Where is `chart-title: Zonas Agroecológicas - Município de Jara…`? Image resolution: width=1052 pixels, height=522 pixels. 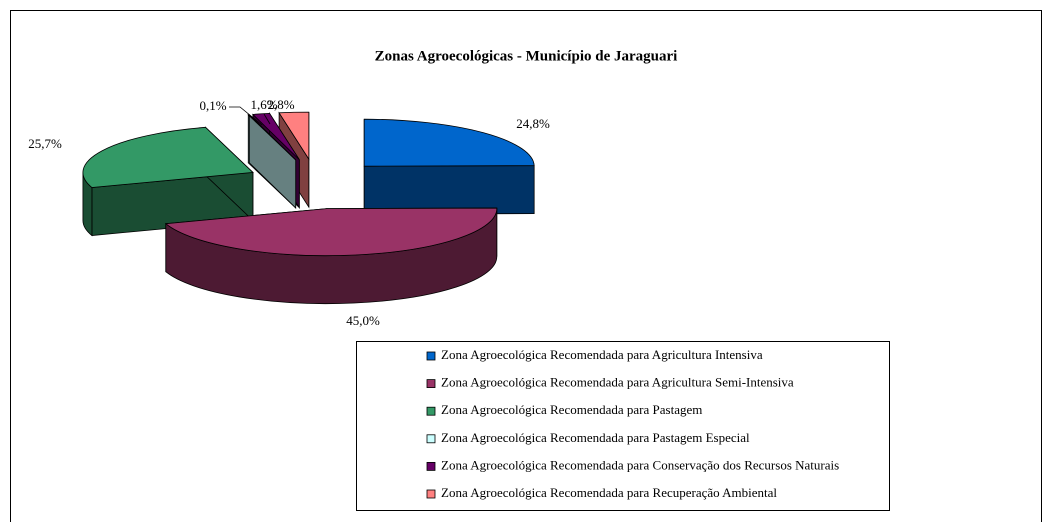
chart-title: Zonas Agroecológicas - Município de Jara… is located at coordinates (526, 56).